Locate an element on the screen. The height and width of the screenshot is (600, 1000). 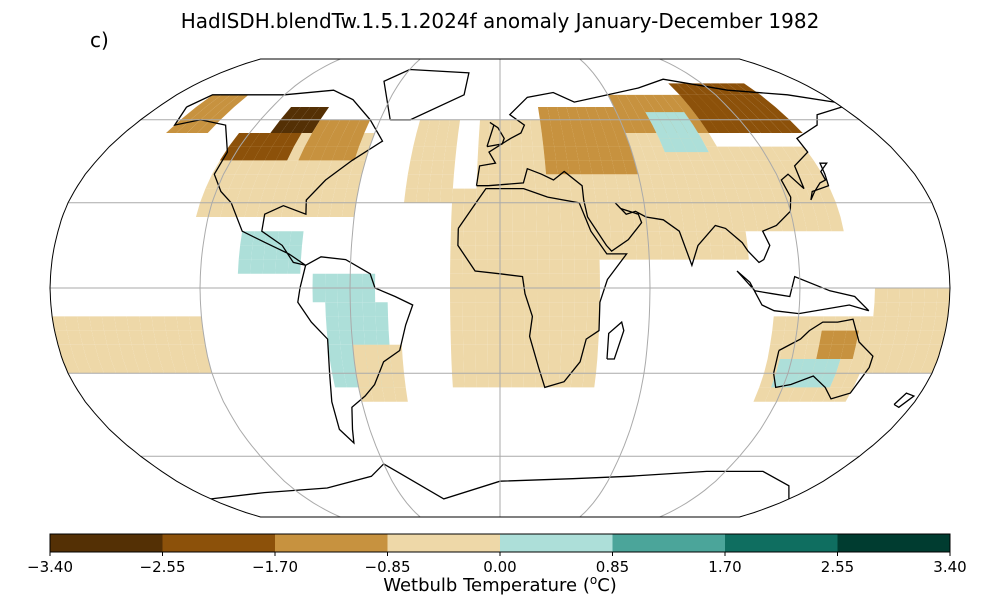
colorbar-tick-label: 2.55 is located at coordinates (837, 567).